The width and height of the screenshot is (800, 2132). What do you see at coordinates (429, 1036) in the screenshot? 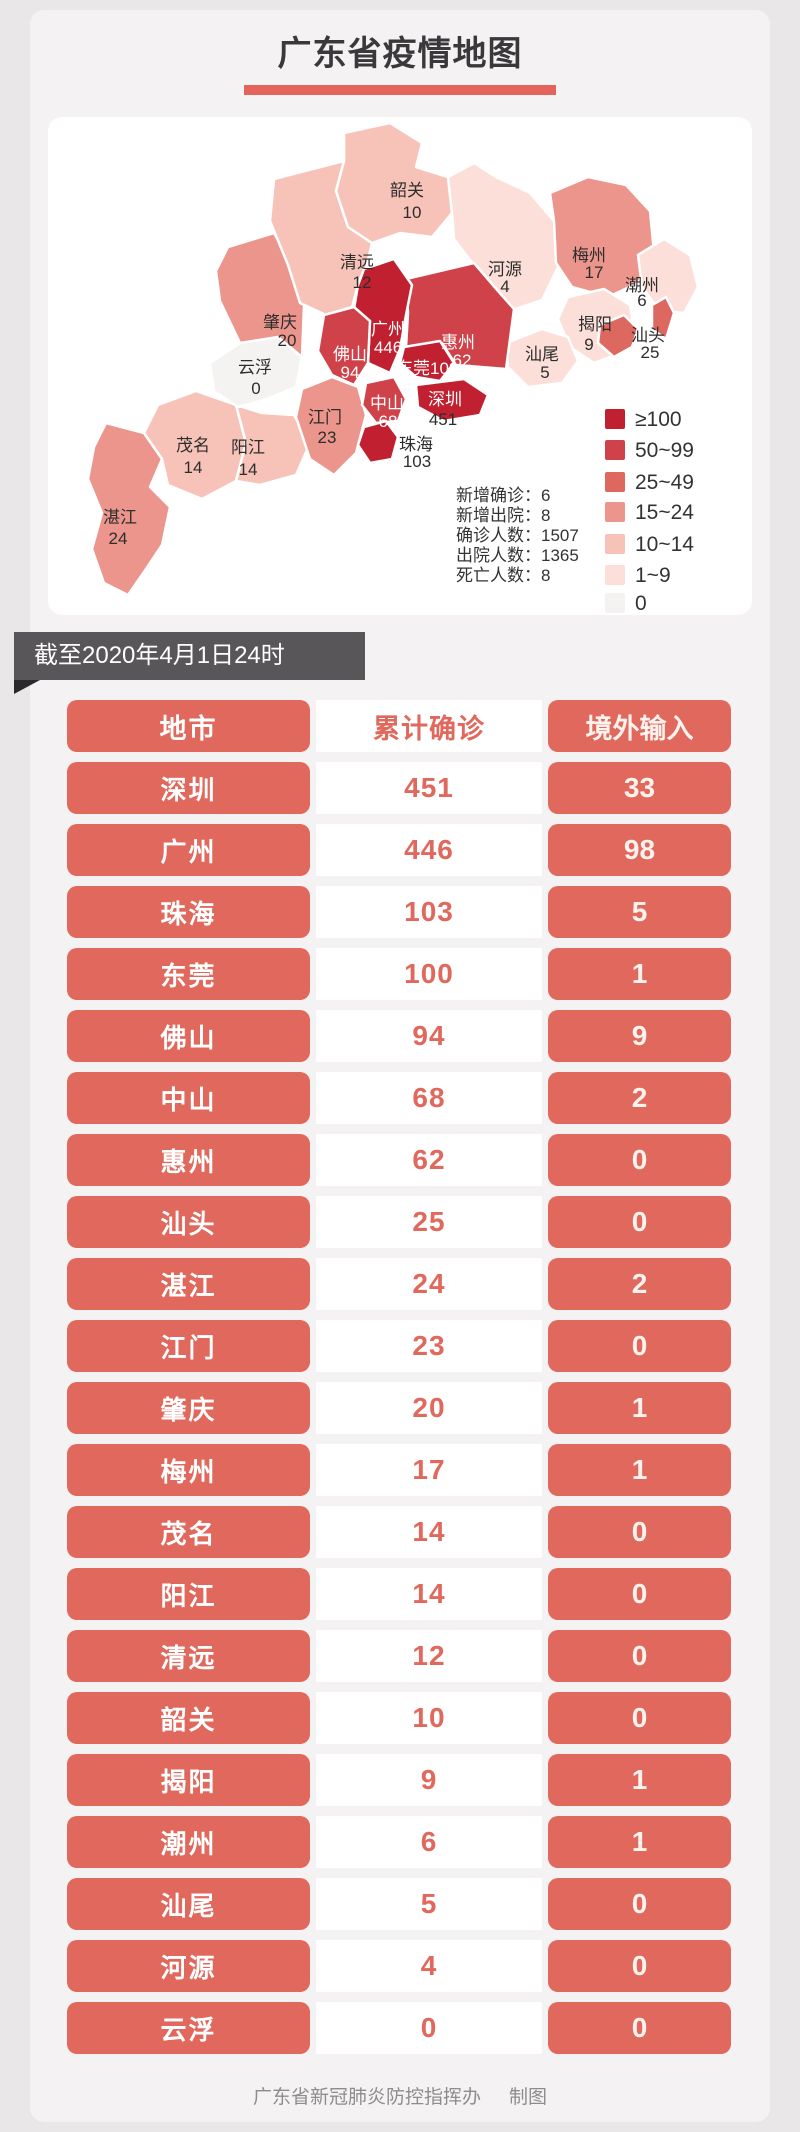
I see `confirmed-cell: 94` at bounding box center [429, 1036].